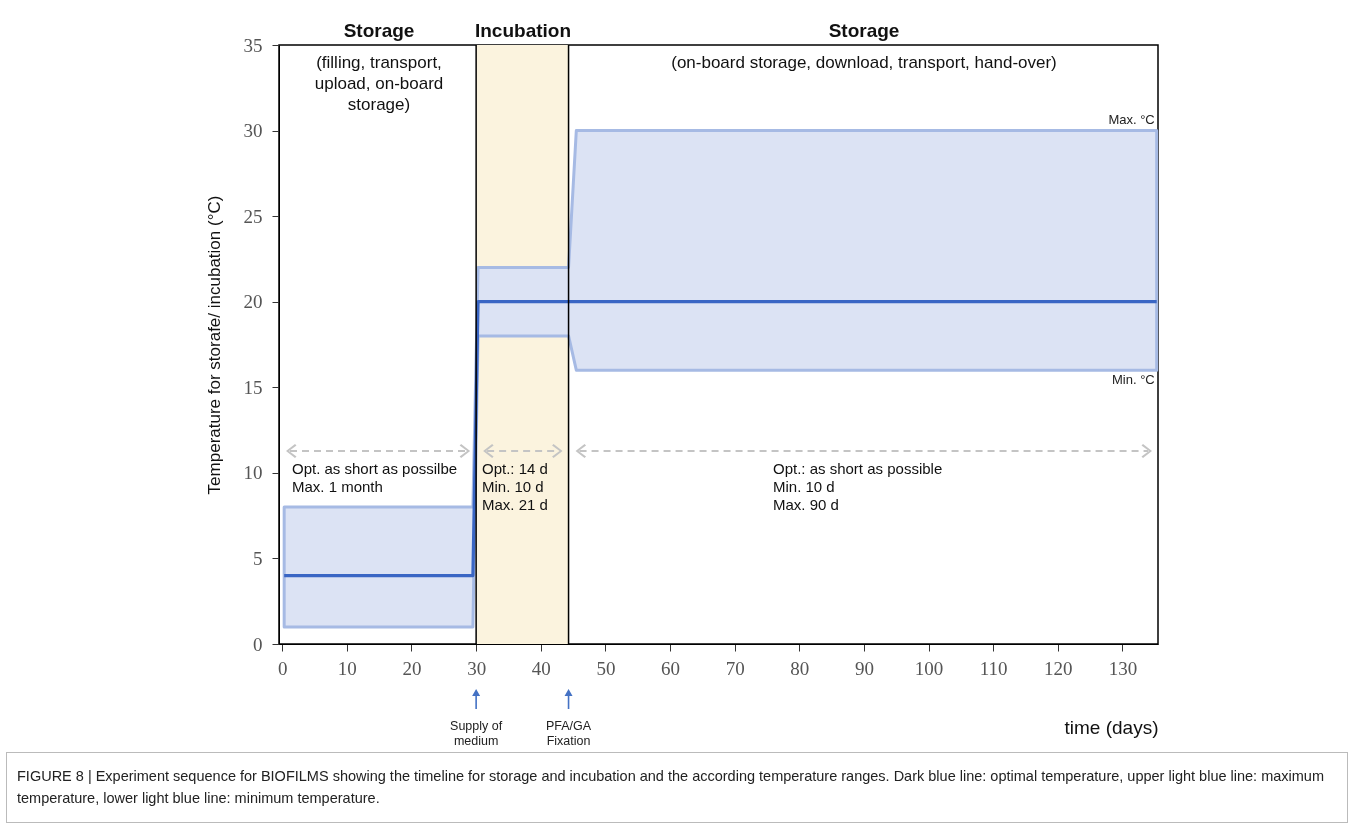 Image resolution: width=1354 pixels, height=825 pixels. What do you see at coordinates (993, 668) in the screenshot?
I see `x-tick-label: 110` at bounding box center [993, 668].